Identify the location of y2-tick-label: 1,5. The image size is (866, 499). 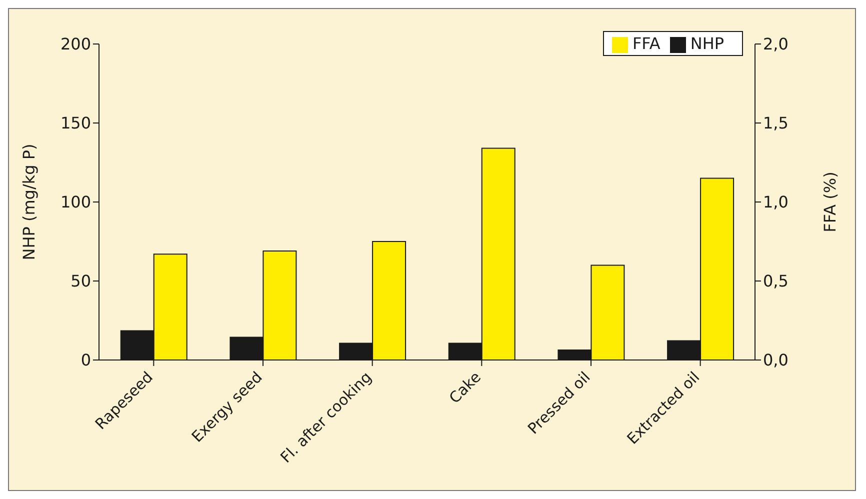
(775, 123).